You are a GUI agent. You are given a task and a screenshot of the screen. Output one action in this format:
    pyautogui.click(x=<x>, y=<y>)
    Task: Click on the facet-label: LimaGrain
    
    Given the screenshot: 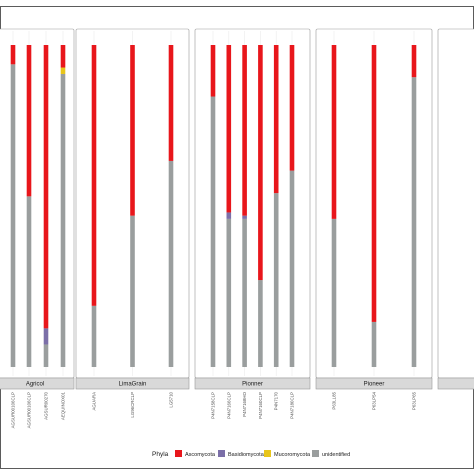 What is the action you would take?
    pyautogui.click(x=133, y=385)
    